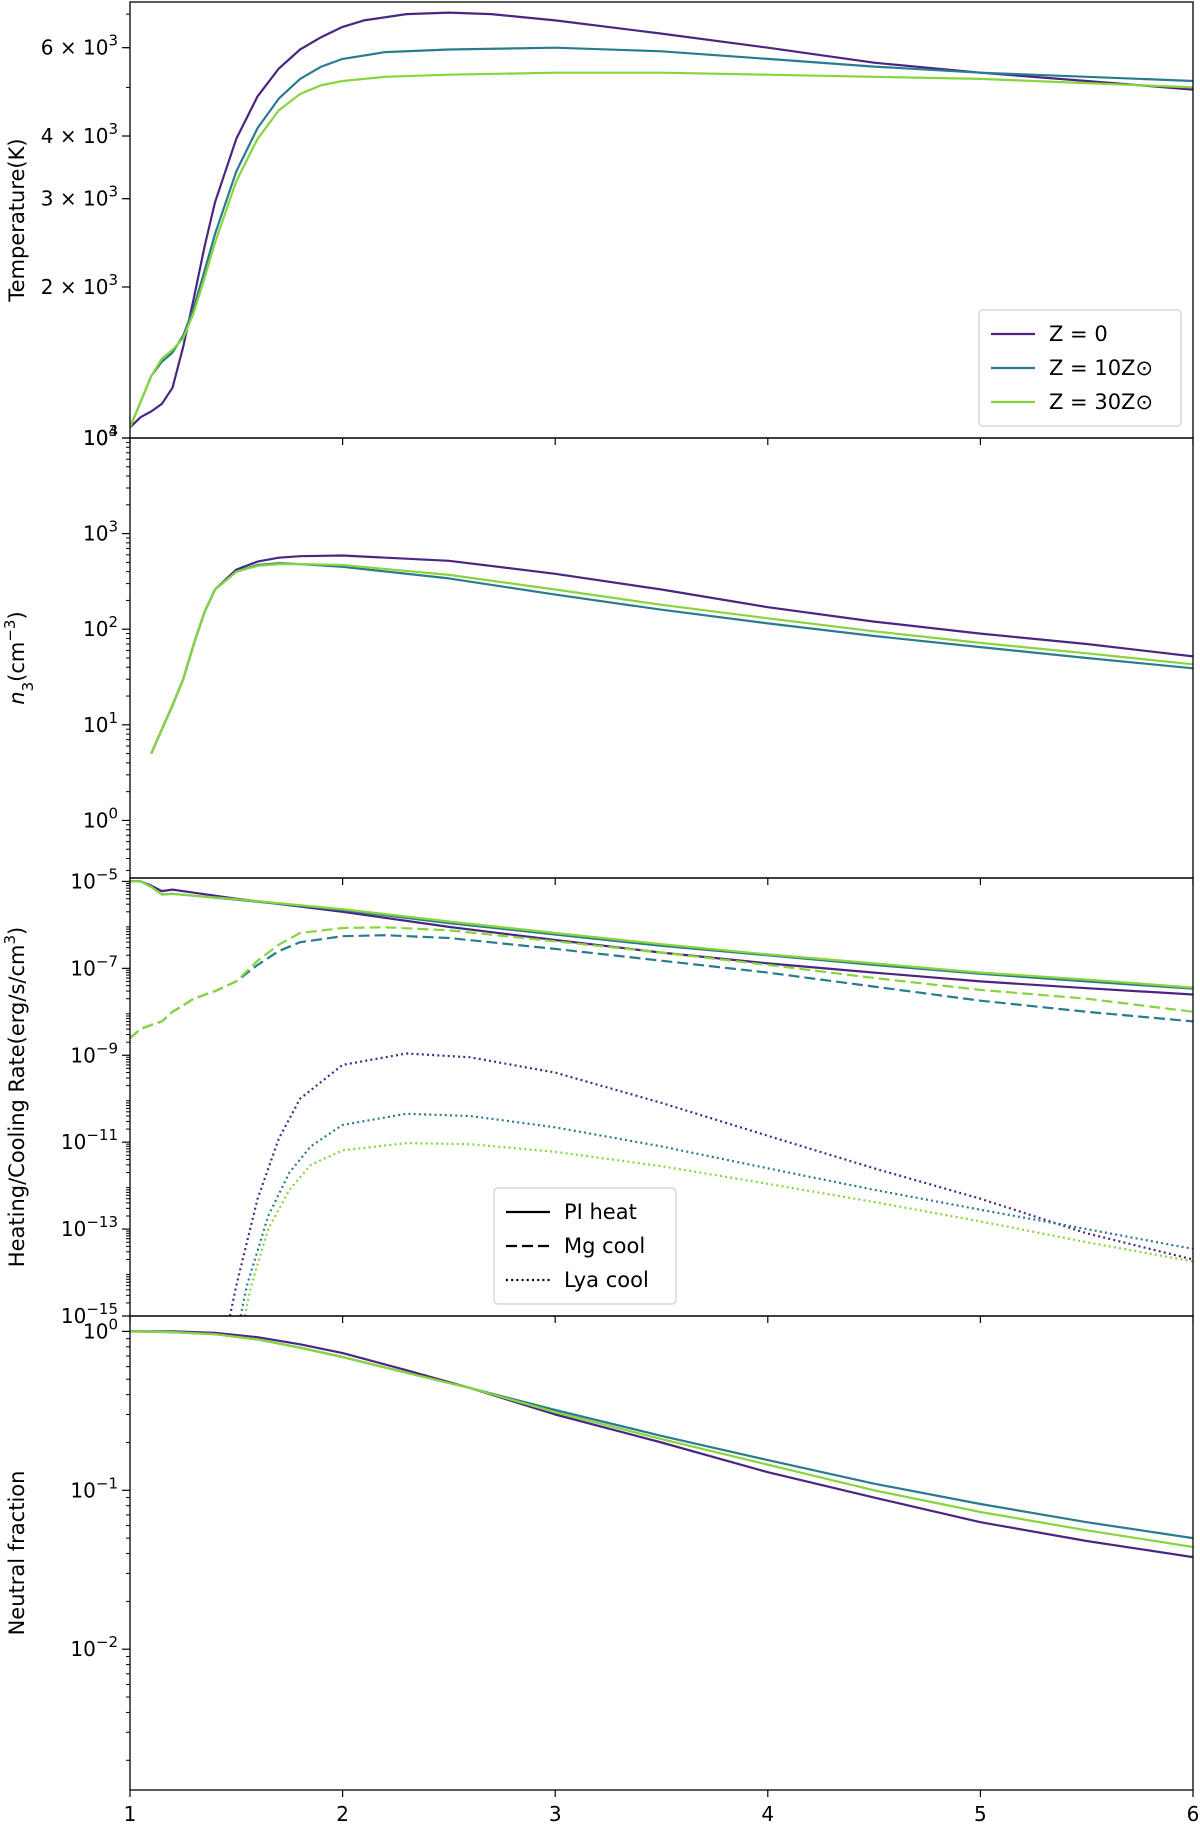 The width and height of the screenshot is (1200, 1824). I want to click on x-tick-label: 1, so click(130, 1813).